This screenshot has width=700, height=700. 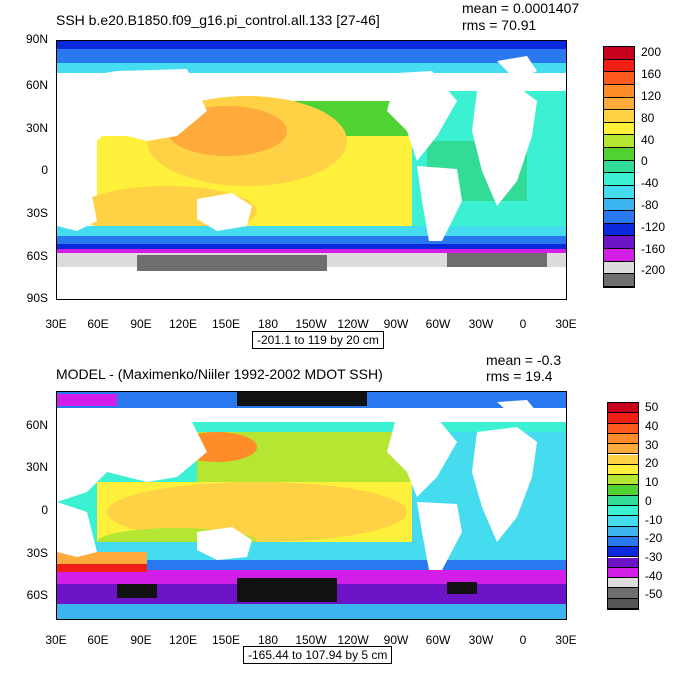 What do you see at coordinates (652, 463) in the screenshot?
I see `colorbar-label: 20` at bounding box center [652, 463].